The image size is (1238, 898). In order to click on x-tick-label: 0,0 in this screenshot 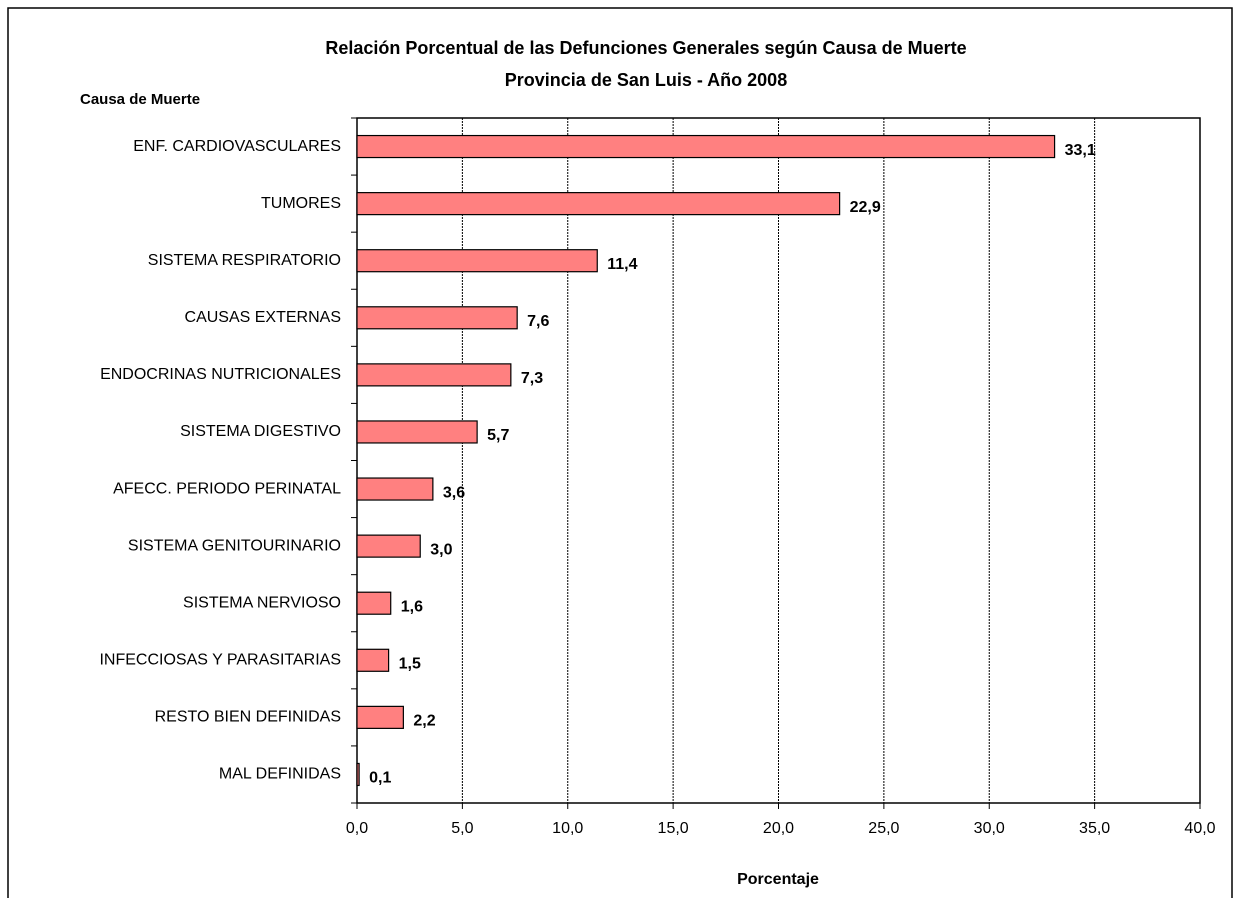, I will do `click(357, 828)`.